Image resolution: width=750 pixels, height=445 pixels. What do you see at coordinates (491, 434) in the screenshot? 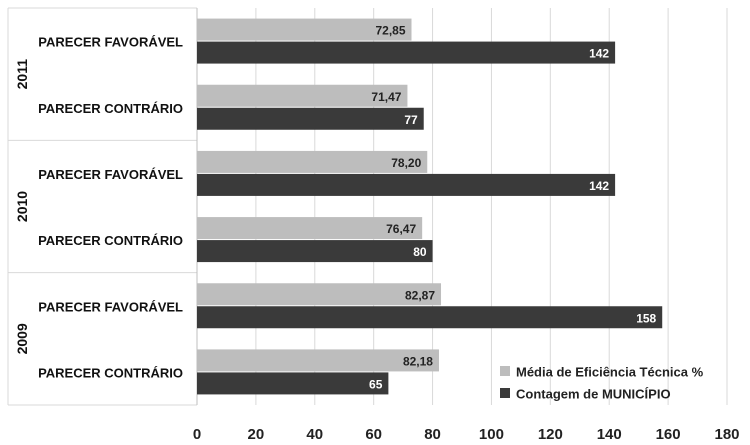
I see `x-tick-label: 100` at bounding box center [491, 434].